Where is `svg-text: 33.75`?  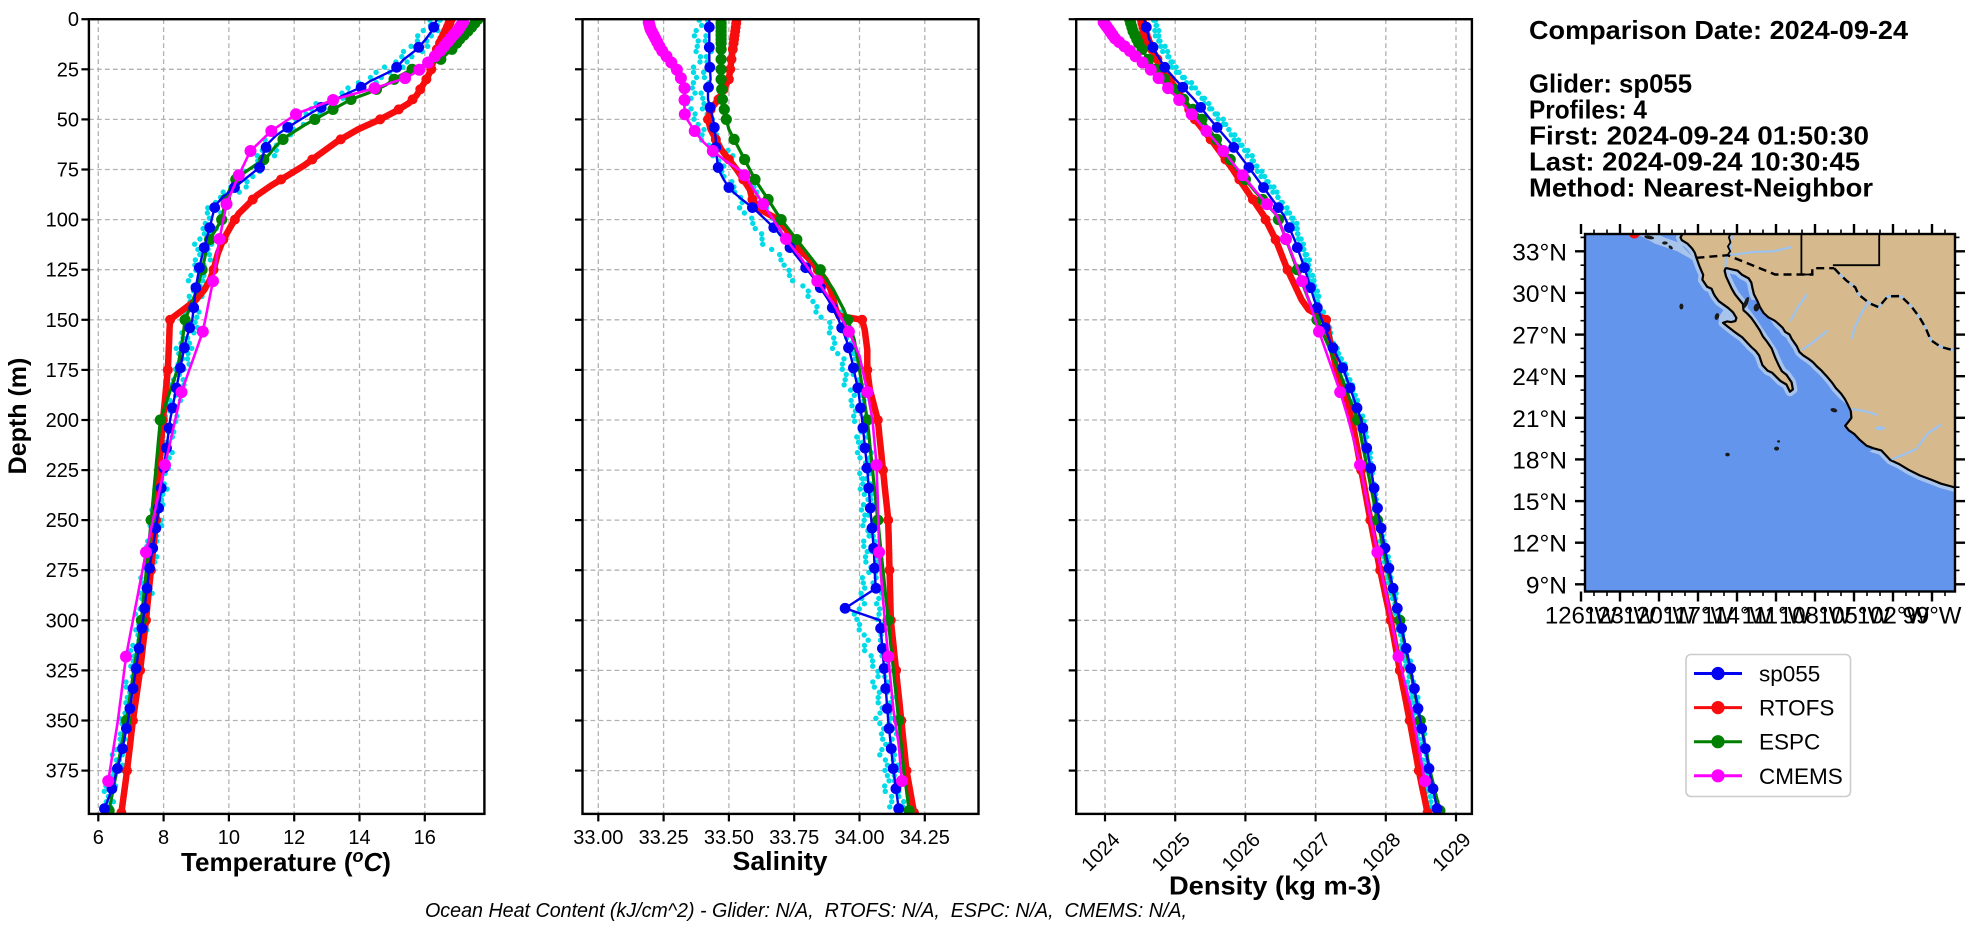
svg-text: 33.75 is located at coordinates (794, 838).